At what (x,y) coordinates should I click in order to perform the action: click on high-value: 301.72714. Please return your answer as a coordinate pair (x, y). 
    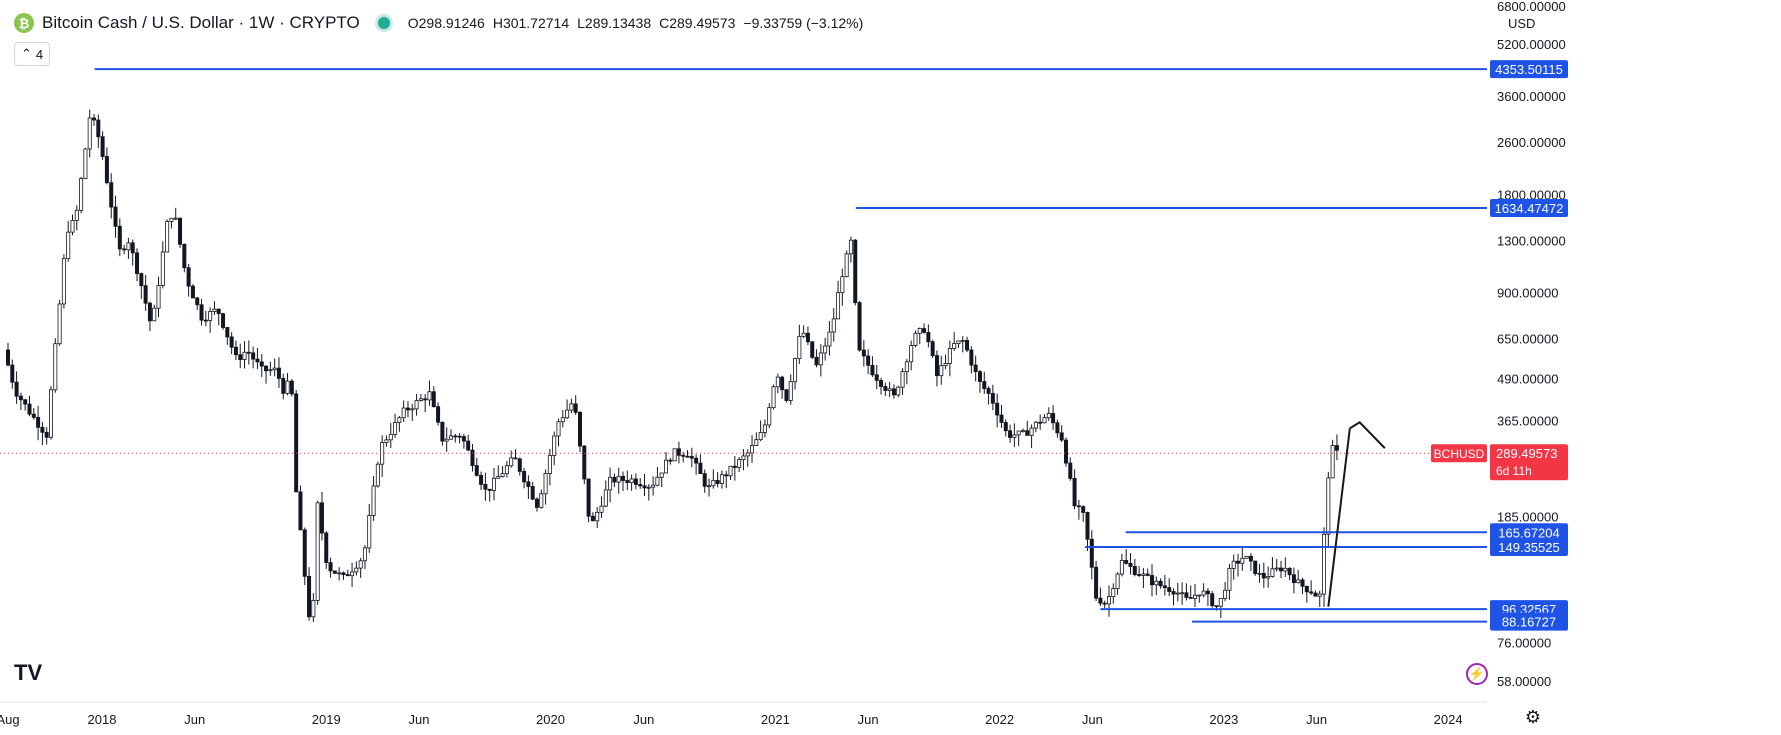
    Looking at the image, I should click on (536, 23).